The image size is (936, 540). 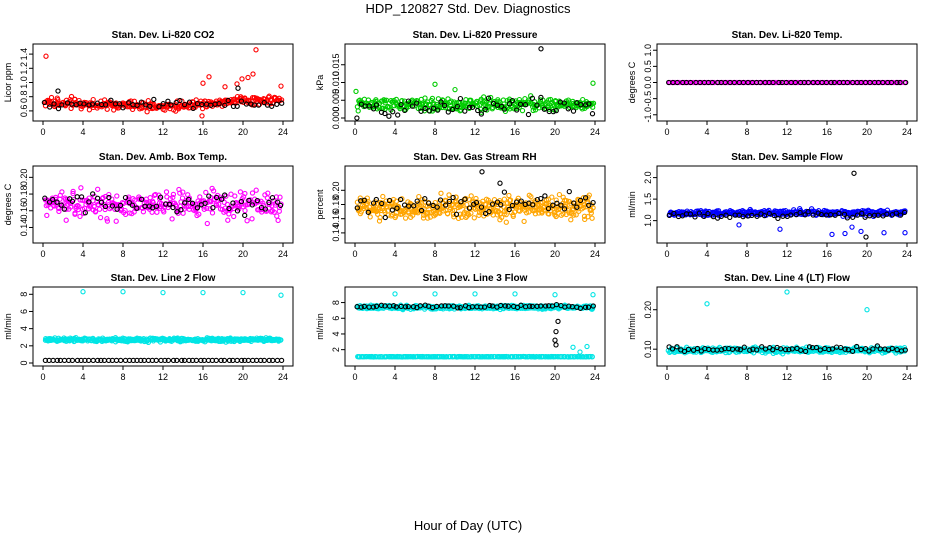 What do you see at coordinates (24, 194) in the screenshot?
I see `y-tick-label: 0.18` at bounding box center [24, 194].